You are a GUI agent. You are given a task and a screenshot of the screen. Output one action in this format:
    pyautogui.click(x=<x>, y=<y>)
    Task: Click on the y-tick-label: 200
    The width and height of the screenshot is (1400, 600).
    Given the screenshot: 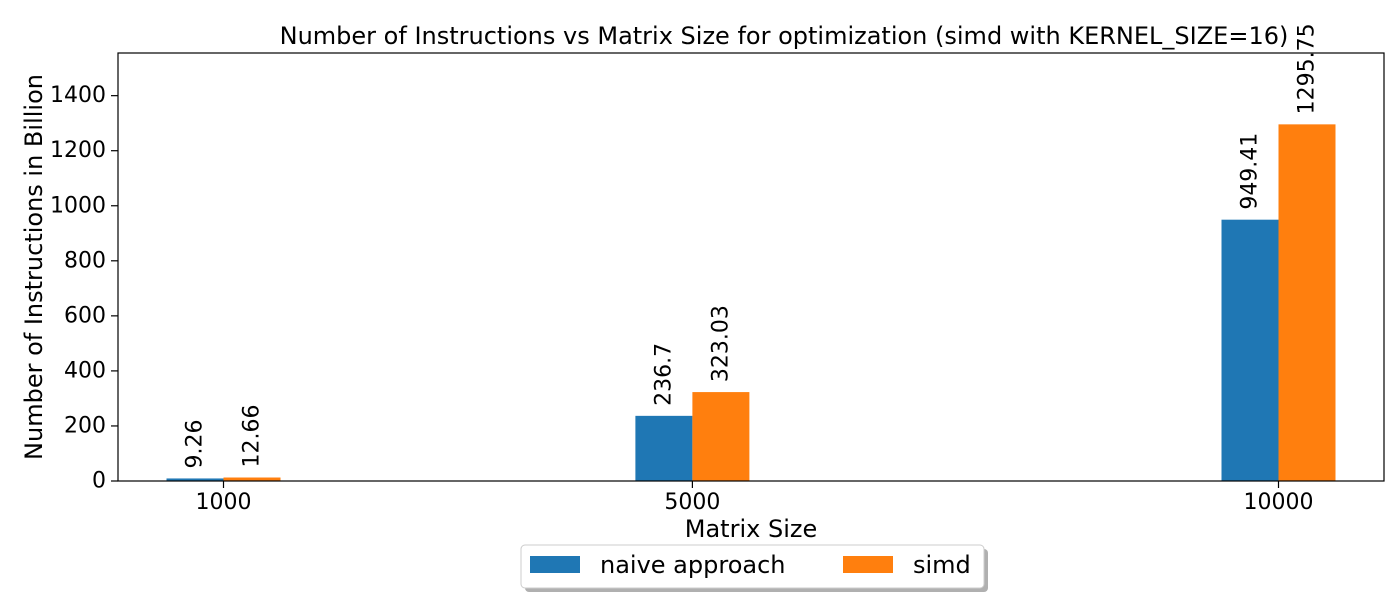 What is the action you would take?
    pyautogui.click(x=85, y=425)
    